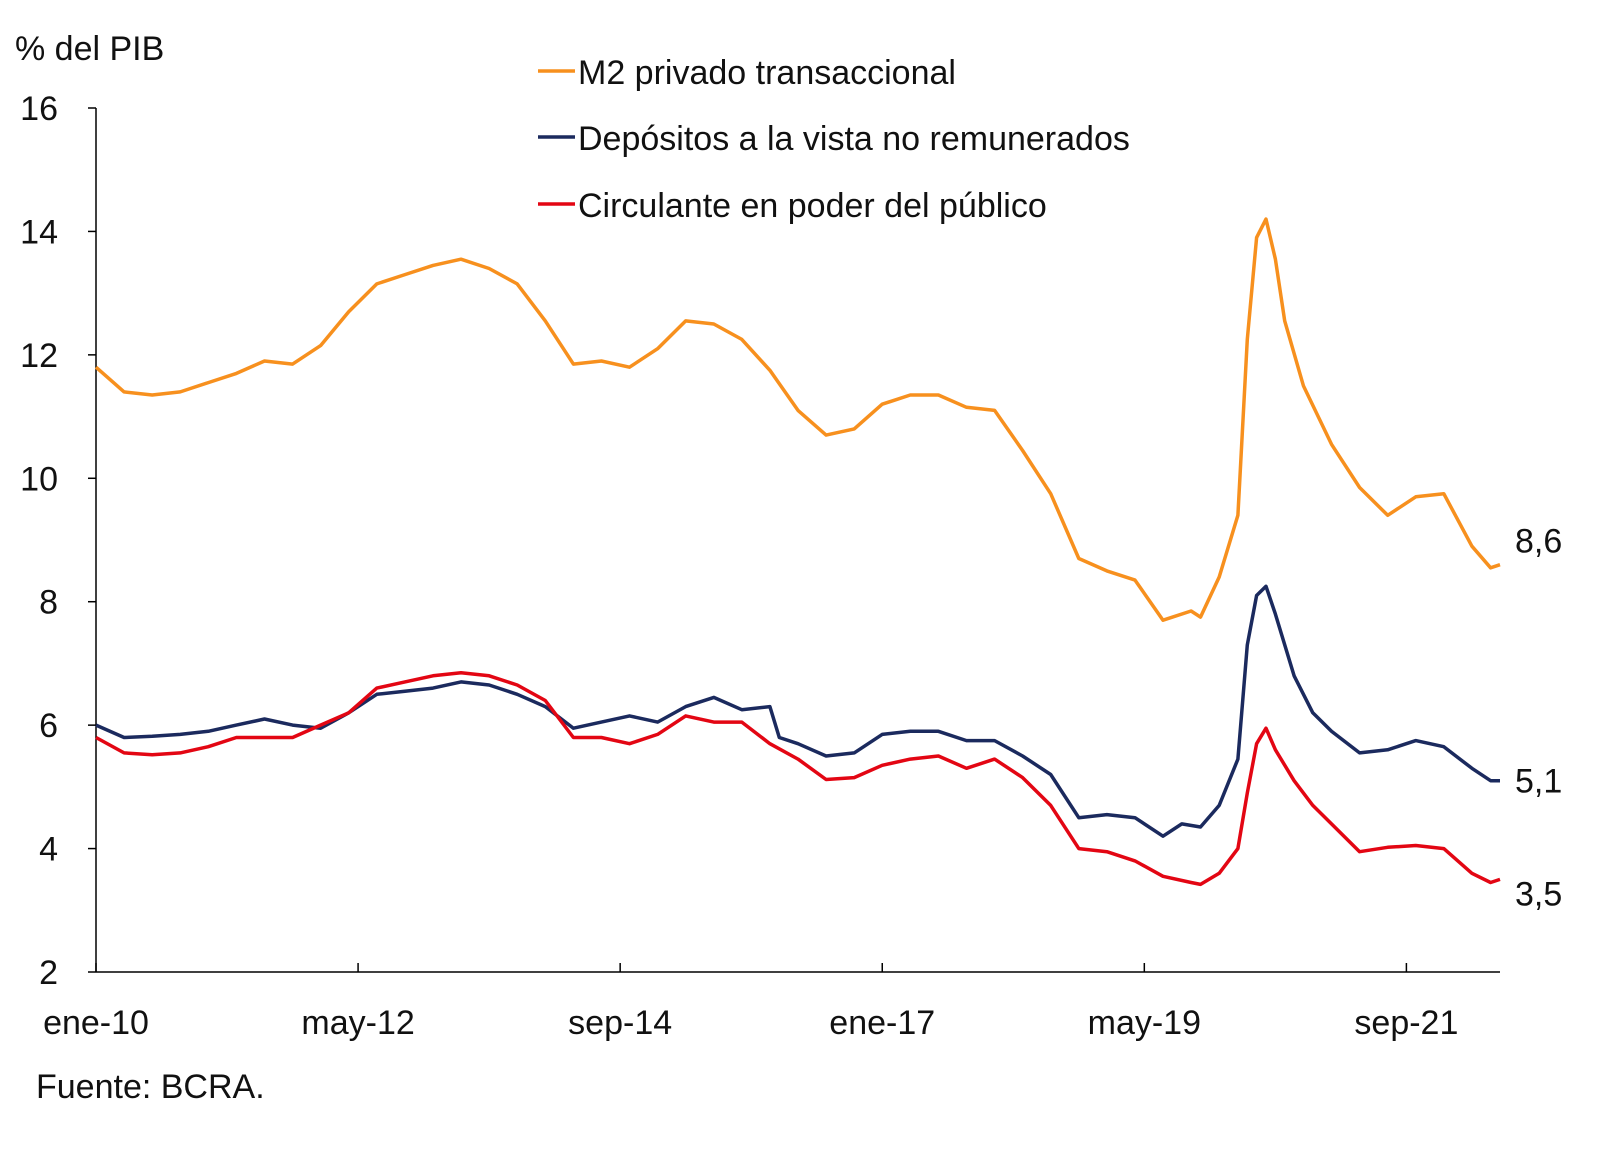 This screenshot has width=1620, height=1176. I want to click on y-tick-label: 12, so click(39, 356).